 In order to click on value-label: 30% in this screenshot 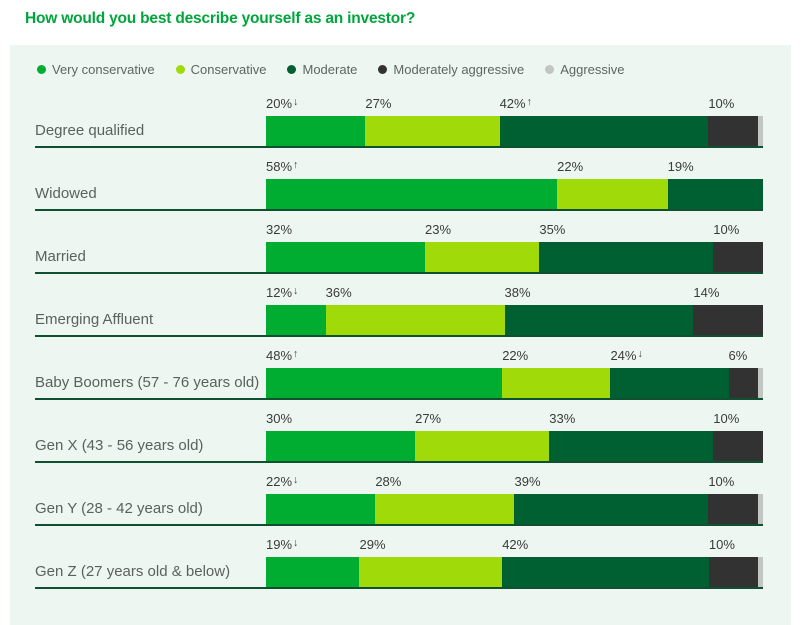, I will do `click(279, 418)`.